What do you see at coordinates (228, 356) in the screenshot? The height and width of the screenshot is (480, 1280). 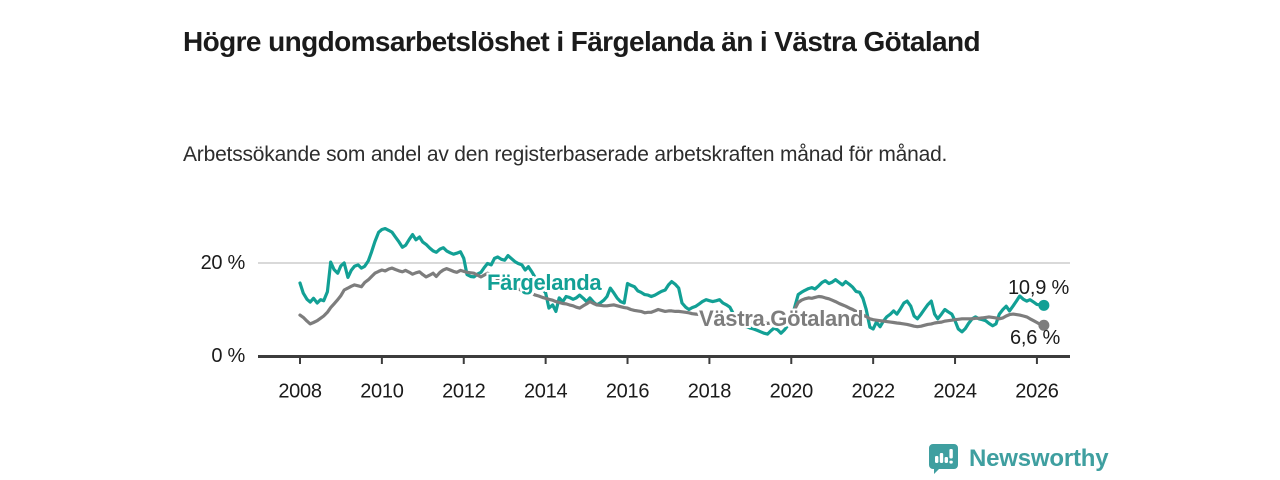 I see `y-axis-label-0: 0 %` at bounding box center [228, 356].